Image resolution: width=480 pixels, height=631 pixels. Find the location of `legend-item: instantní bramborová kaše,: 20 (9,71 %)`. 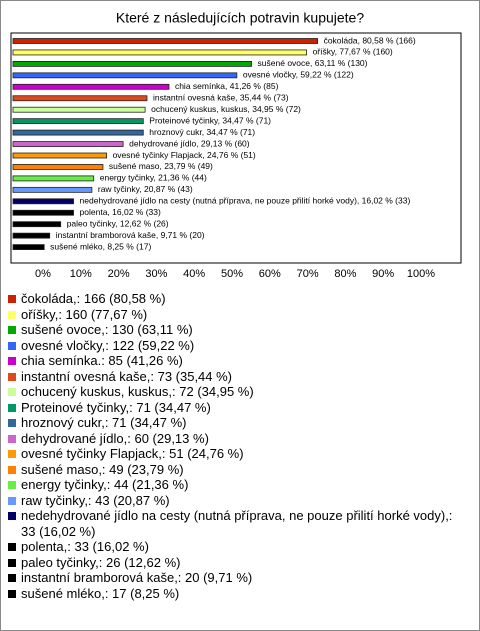

legend-item: instantní bramborová kaše,: 20 (9,71 %) is located at coordinates (238, 578).